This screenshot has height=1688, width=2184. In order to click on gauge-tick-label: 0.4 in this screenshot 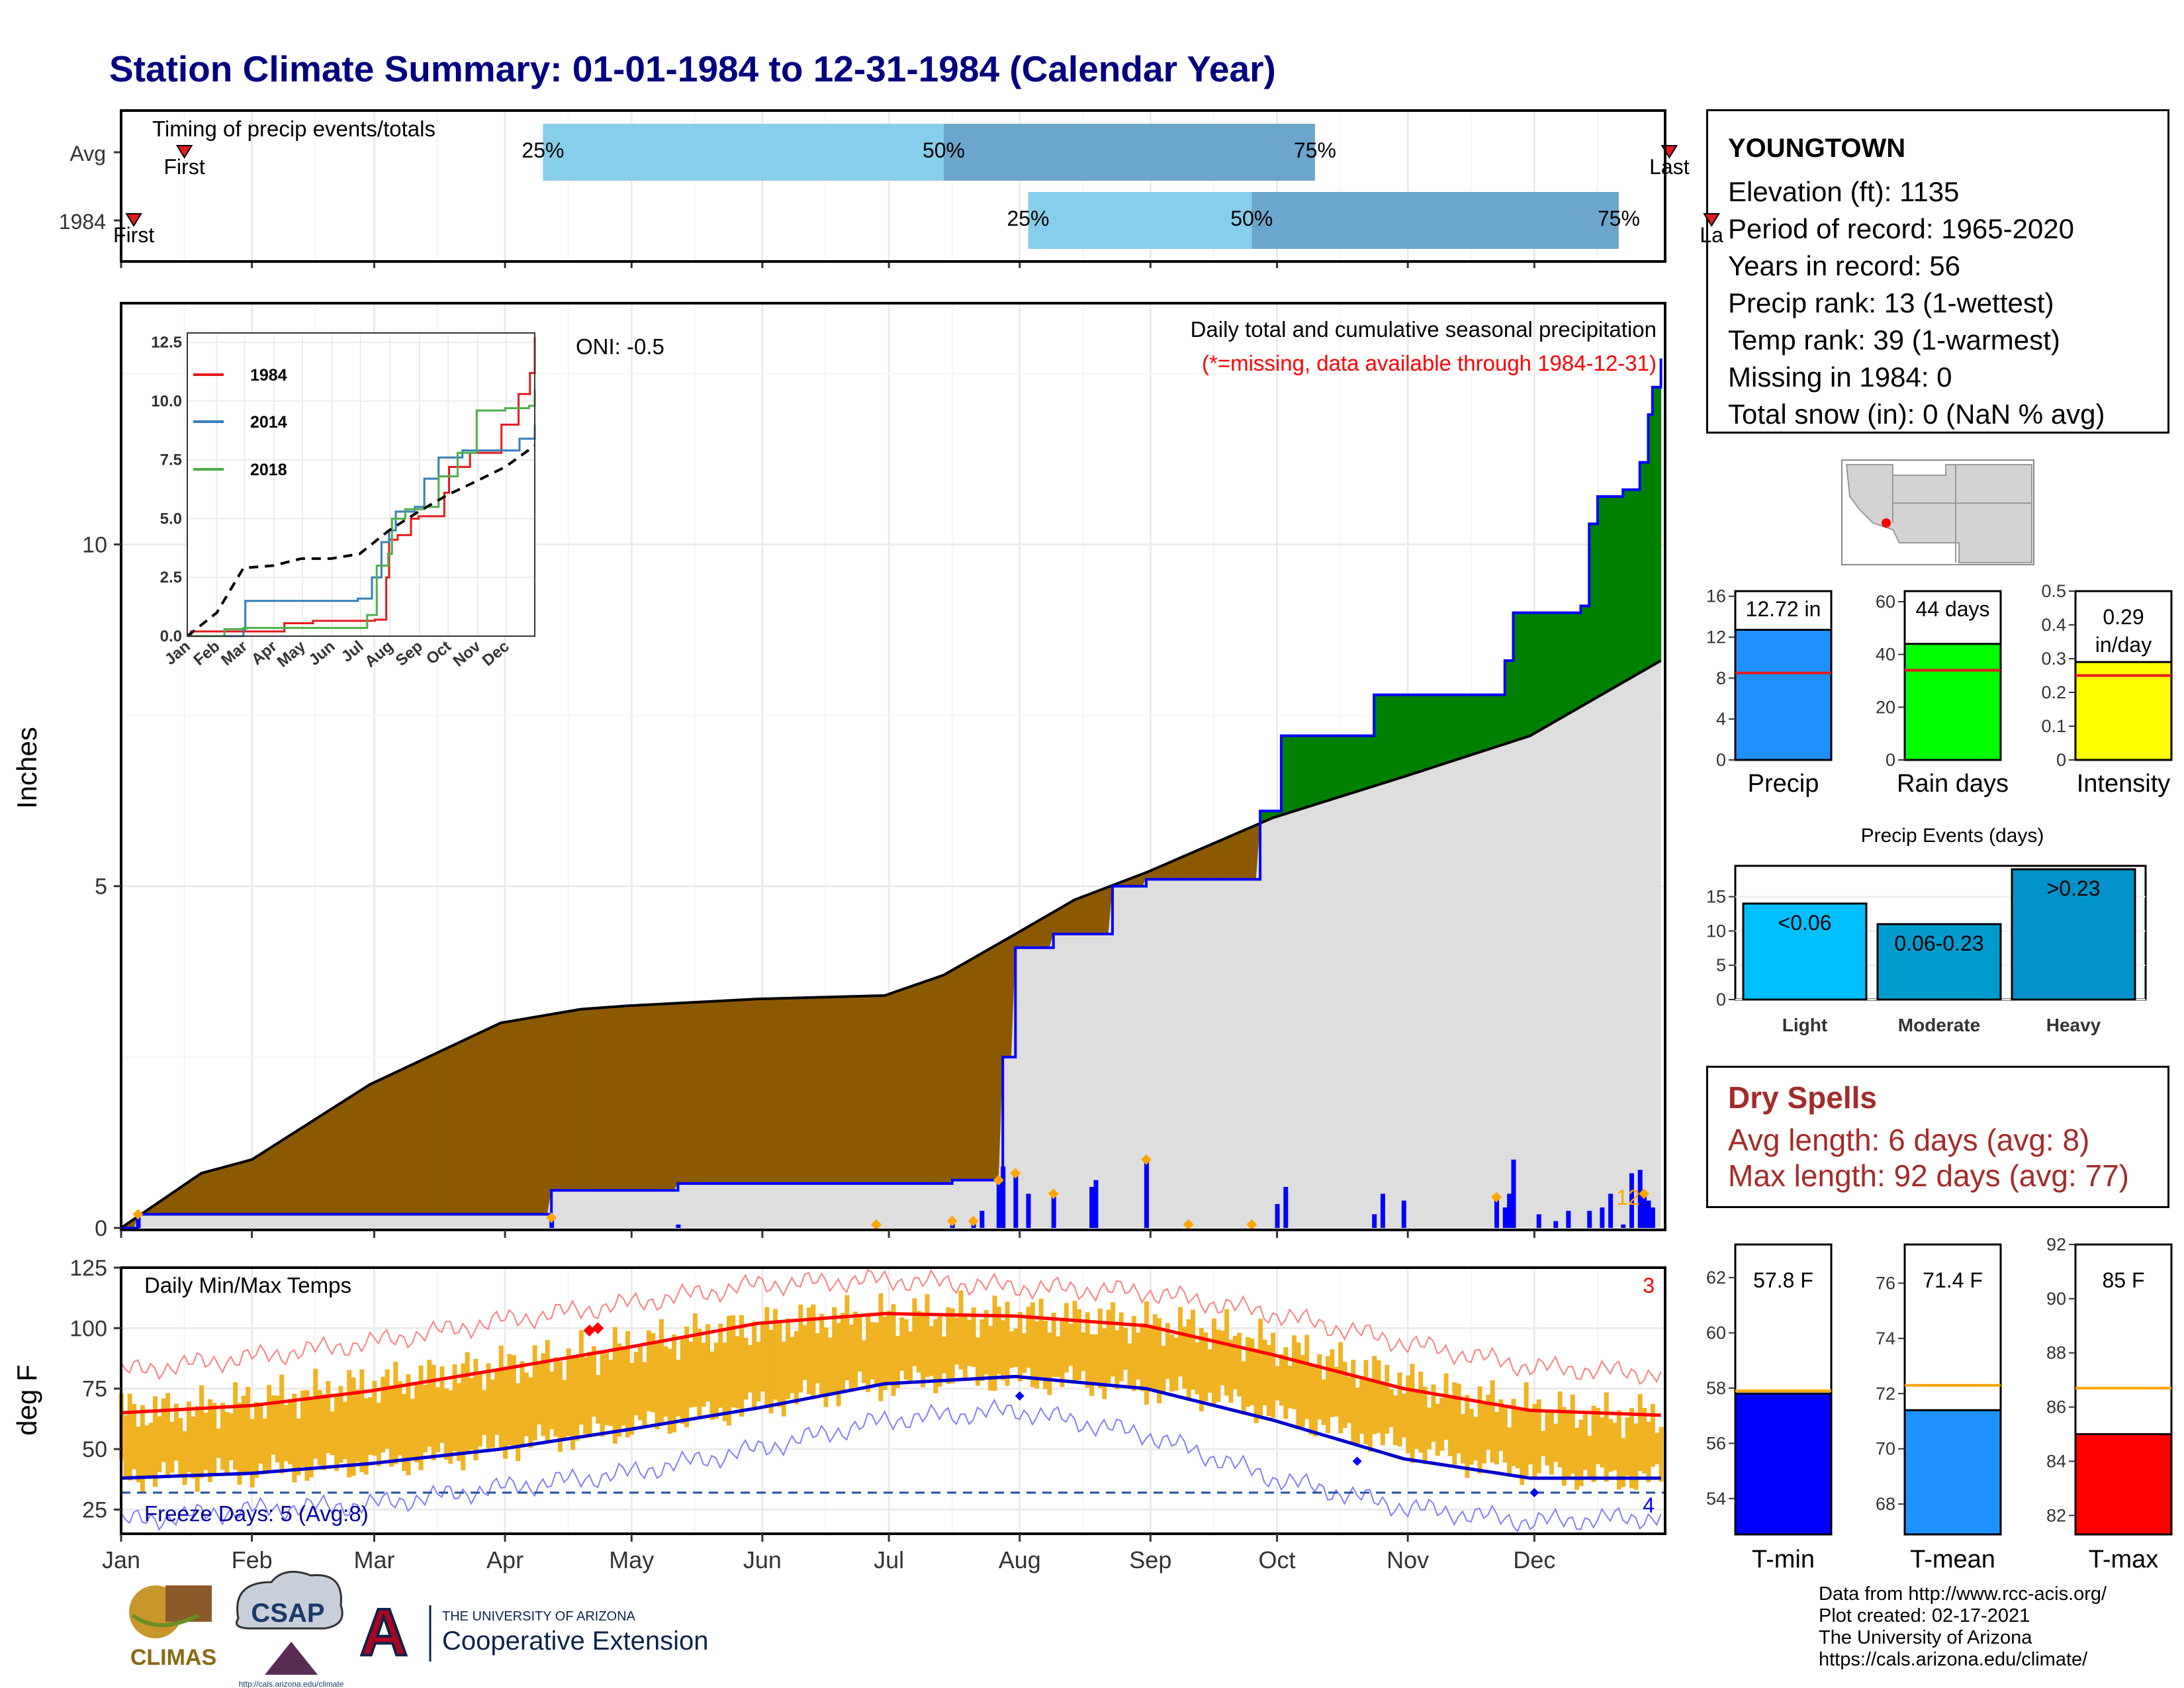, I will do `click(2053, 625)`.